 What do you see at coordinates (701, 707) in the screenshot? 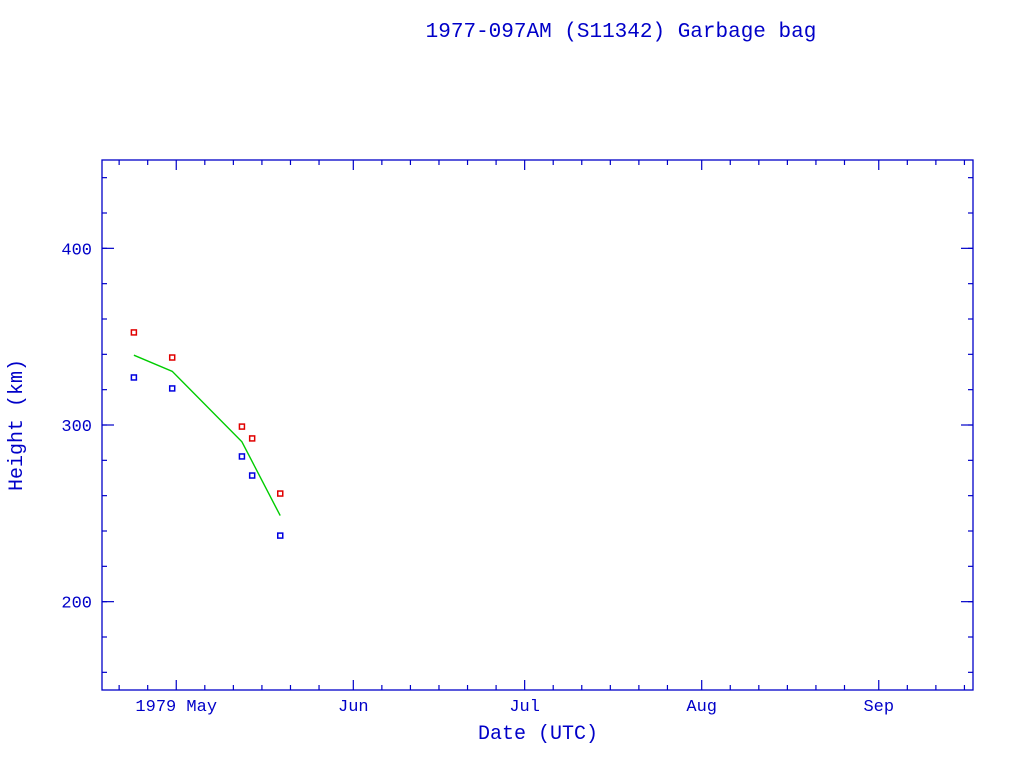
I see `x-tick-label: Aug` at bounding box center [701, 707].